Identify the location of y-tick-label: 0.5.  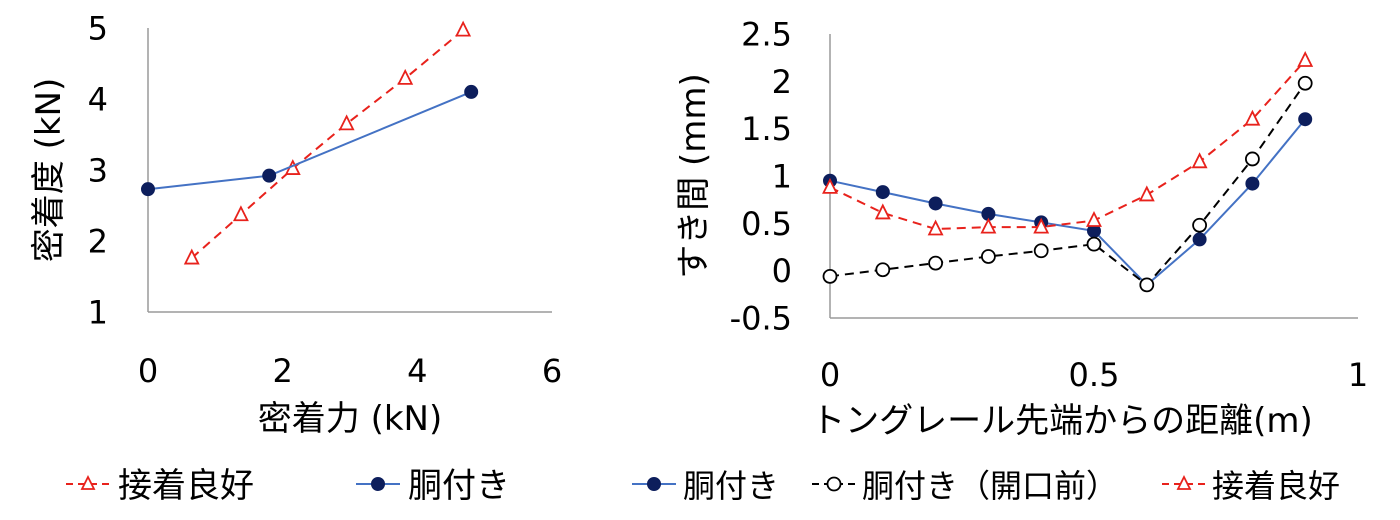
(766, 224).